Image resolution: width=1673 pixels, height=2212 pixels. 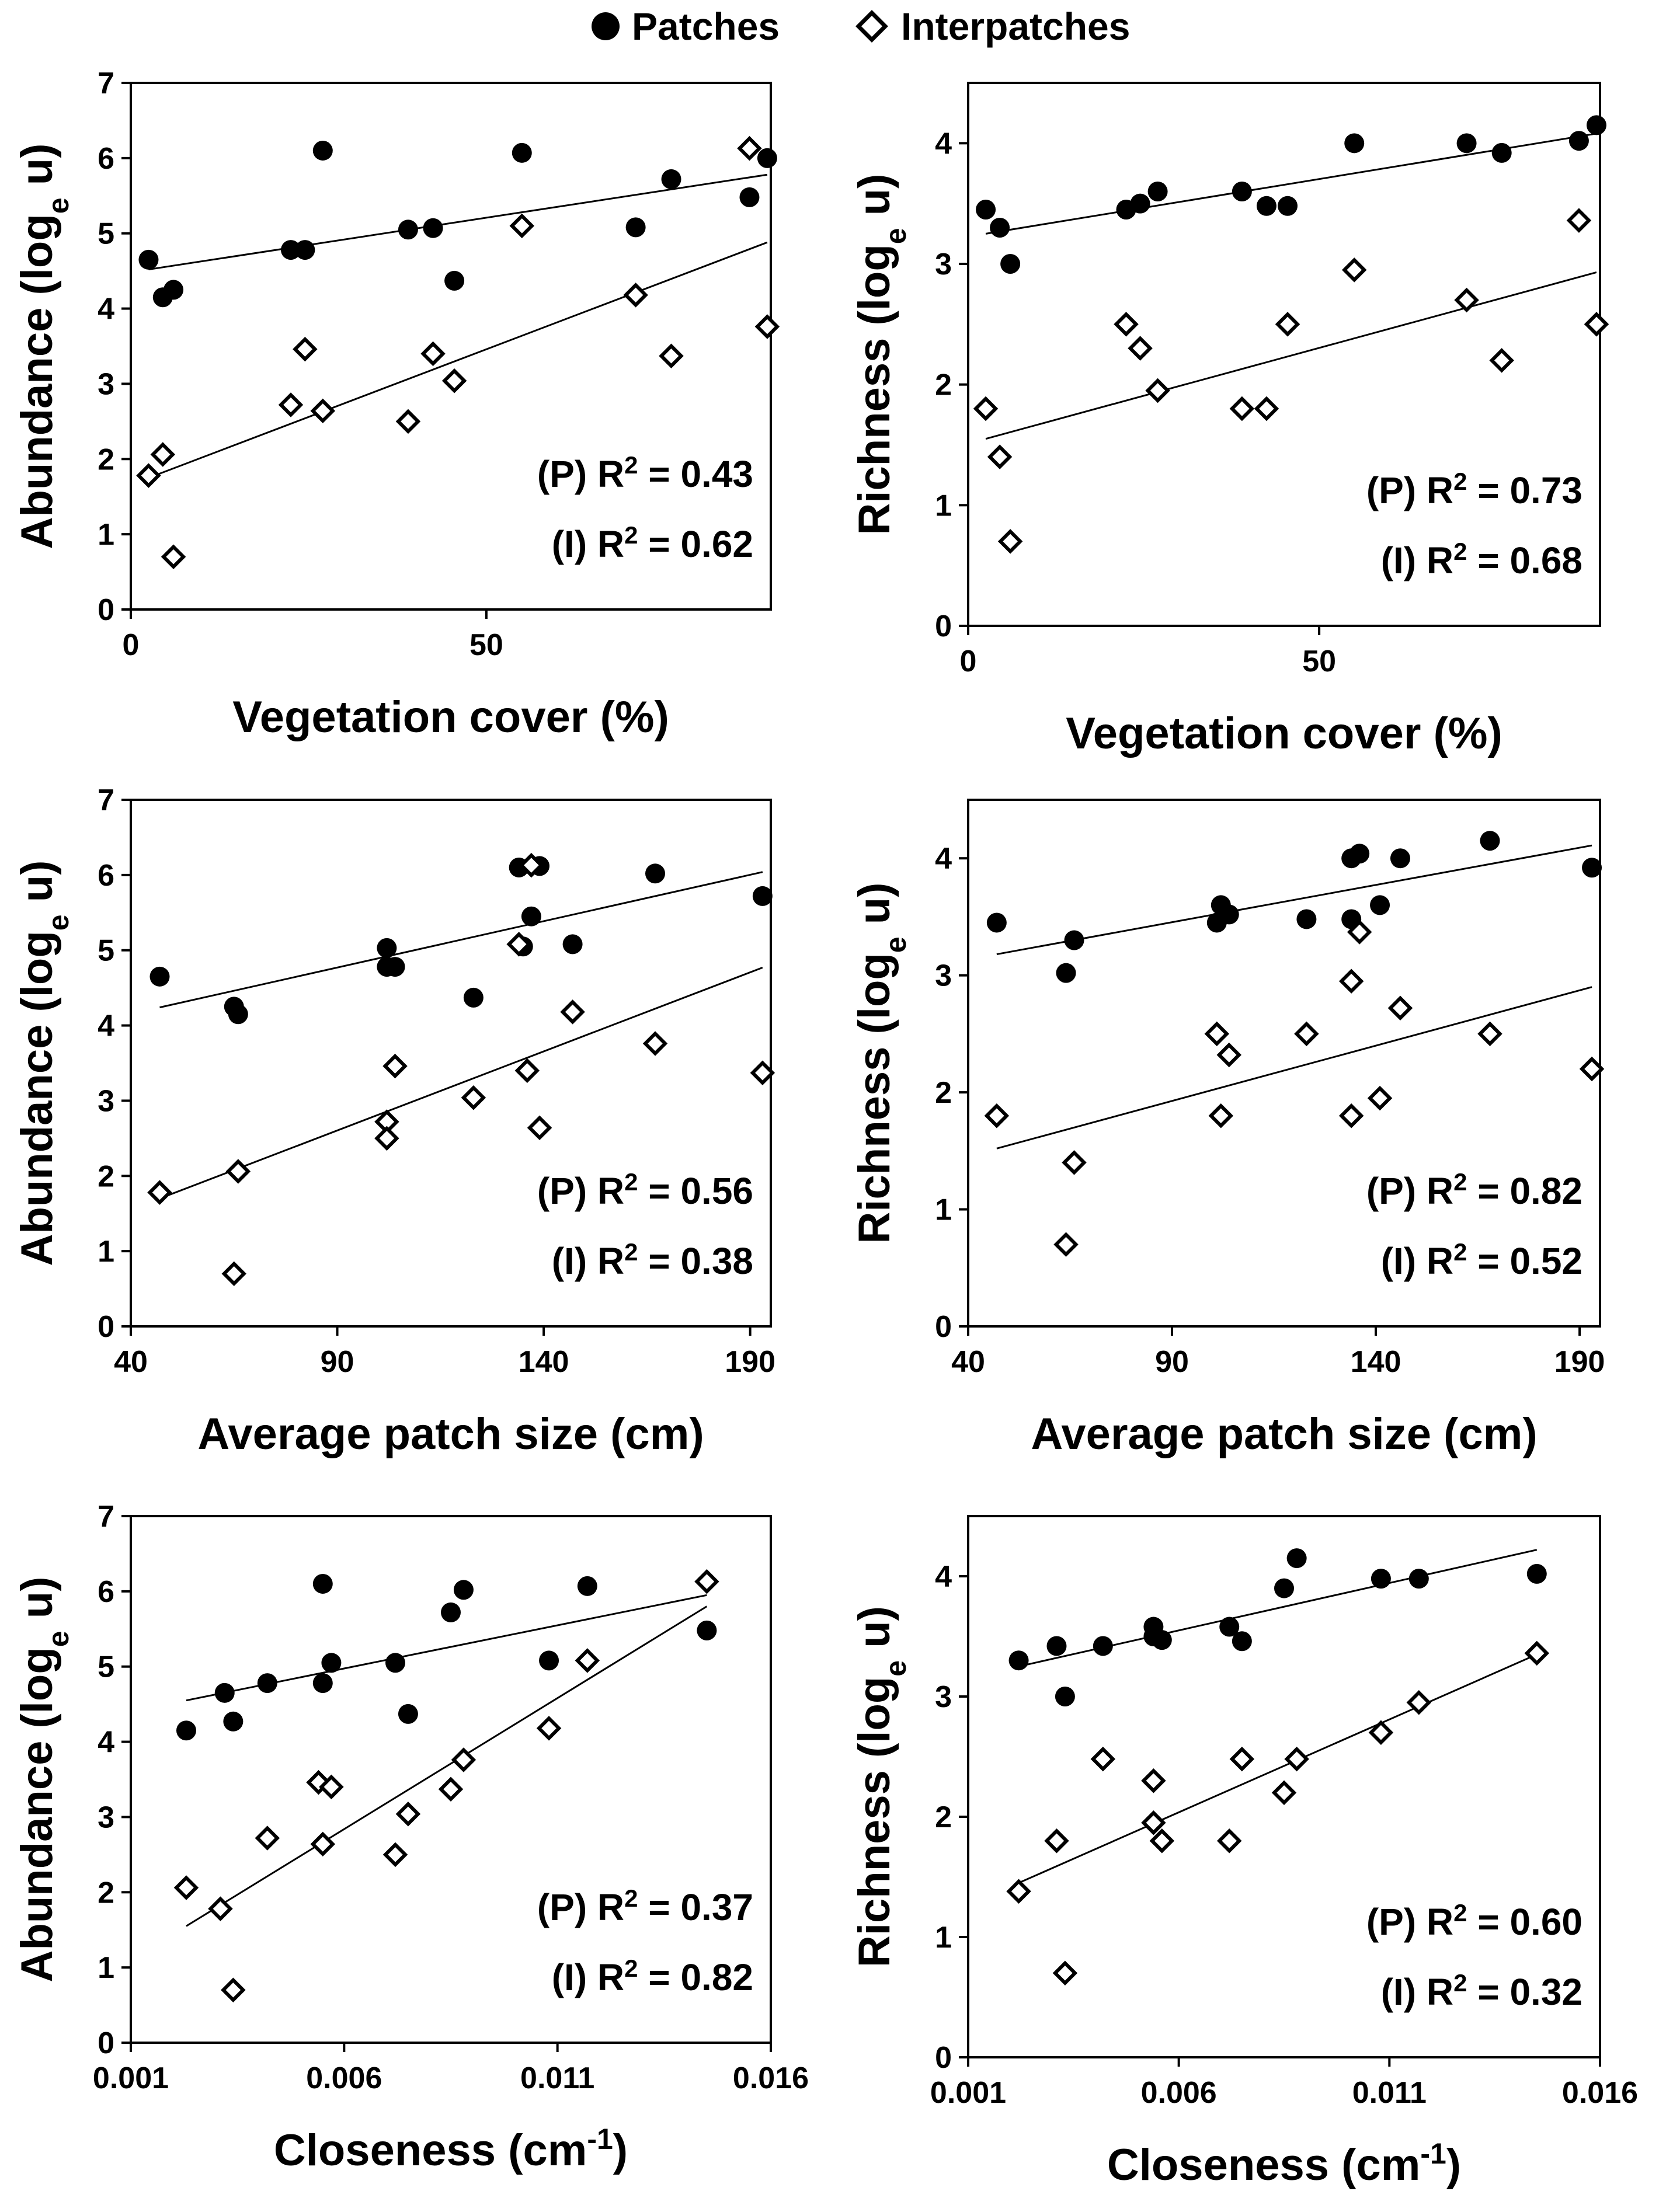 I want to click on r2-label: (I) R, so click(x=1417, y=560).